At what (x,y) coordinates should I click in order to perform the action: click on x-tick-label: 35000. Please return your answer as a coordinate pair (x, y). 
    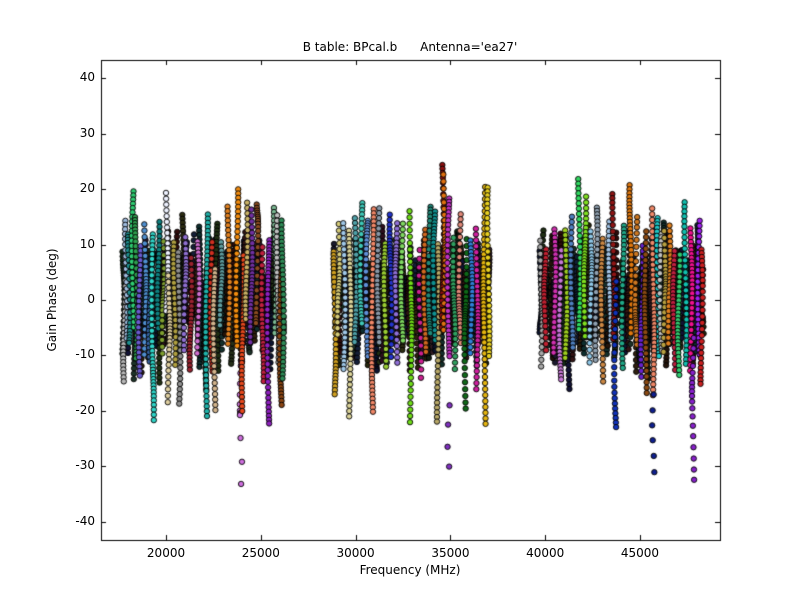
    Looking at the image, I should click on (450, 553).